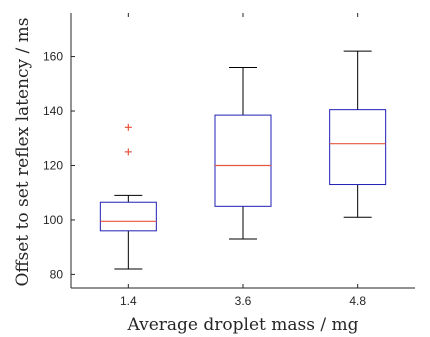 The image size is (430, 337). Describe the element at coordinates (243, 325) in the screenshot. I see `x-axis-title: Average droplet mass / mg` at that location.